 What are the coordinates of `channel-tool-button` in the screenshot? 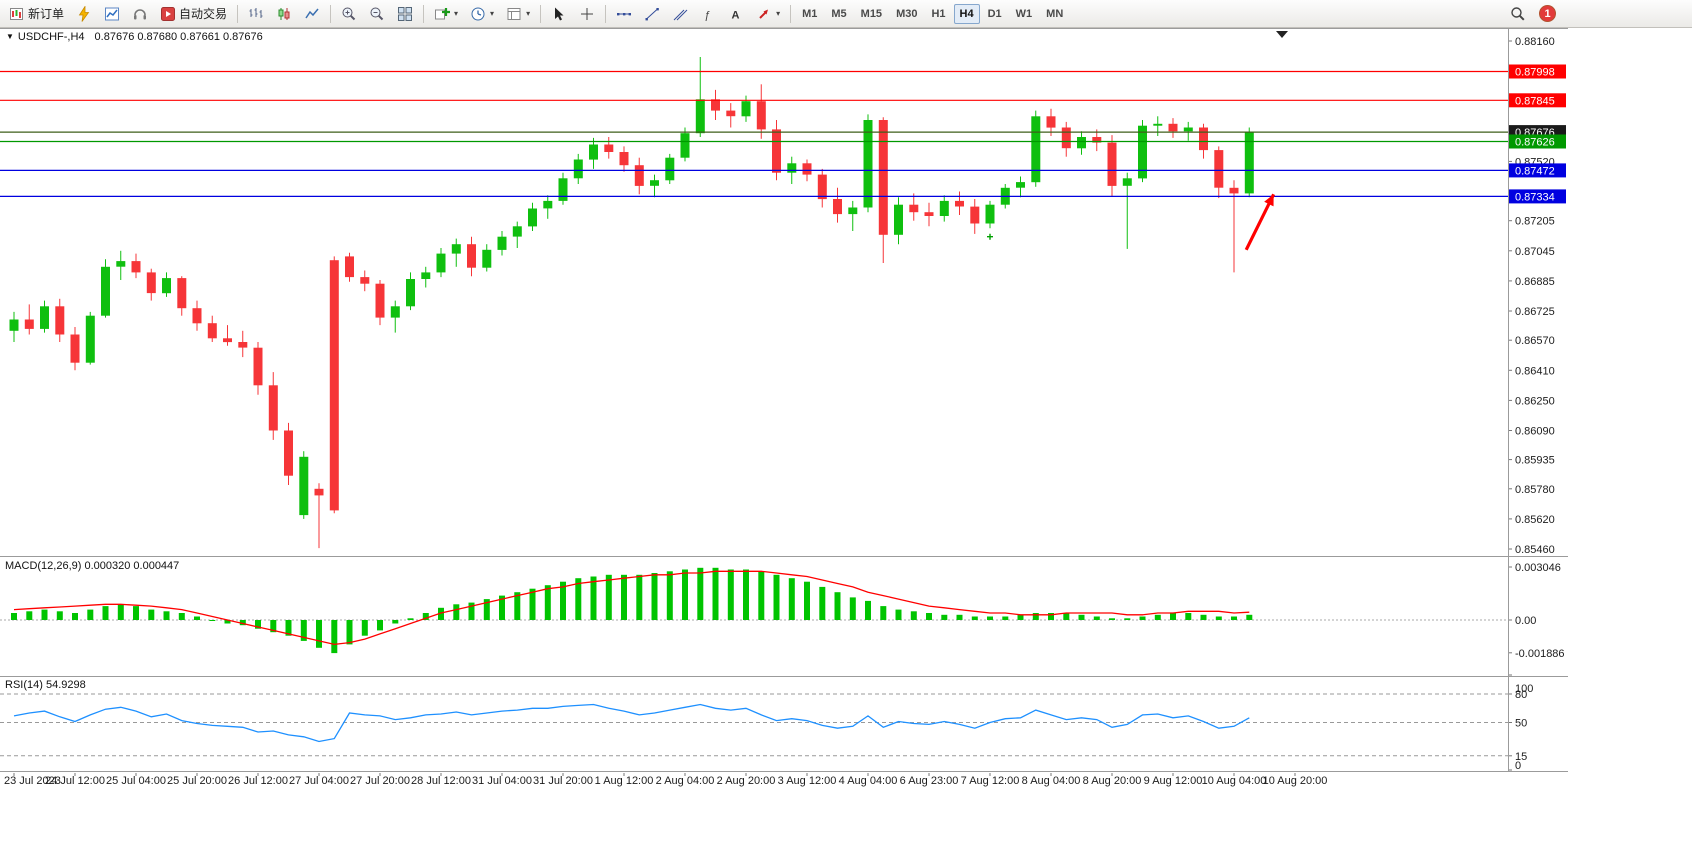 It's located at (680, 14).